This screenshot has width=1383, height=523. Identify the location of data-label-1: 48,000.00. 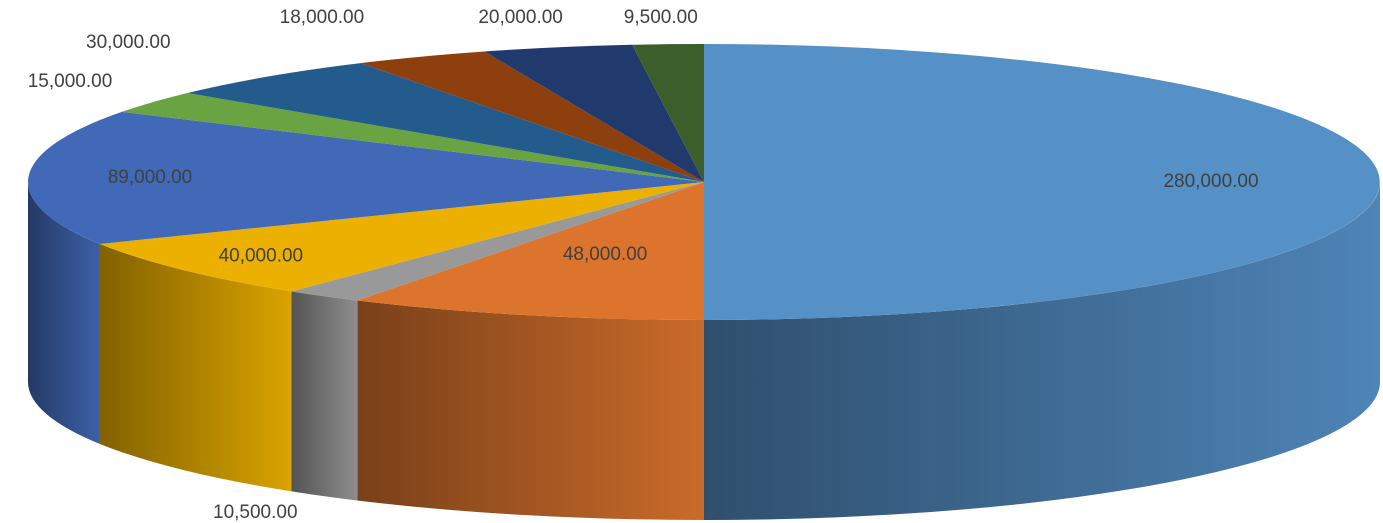
(605, 254).